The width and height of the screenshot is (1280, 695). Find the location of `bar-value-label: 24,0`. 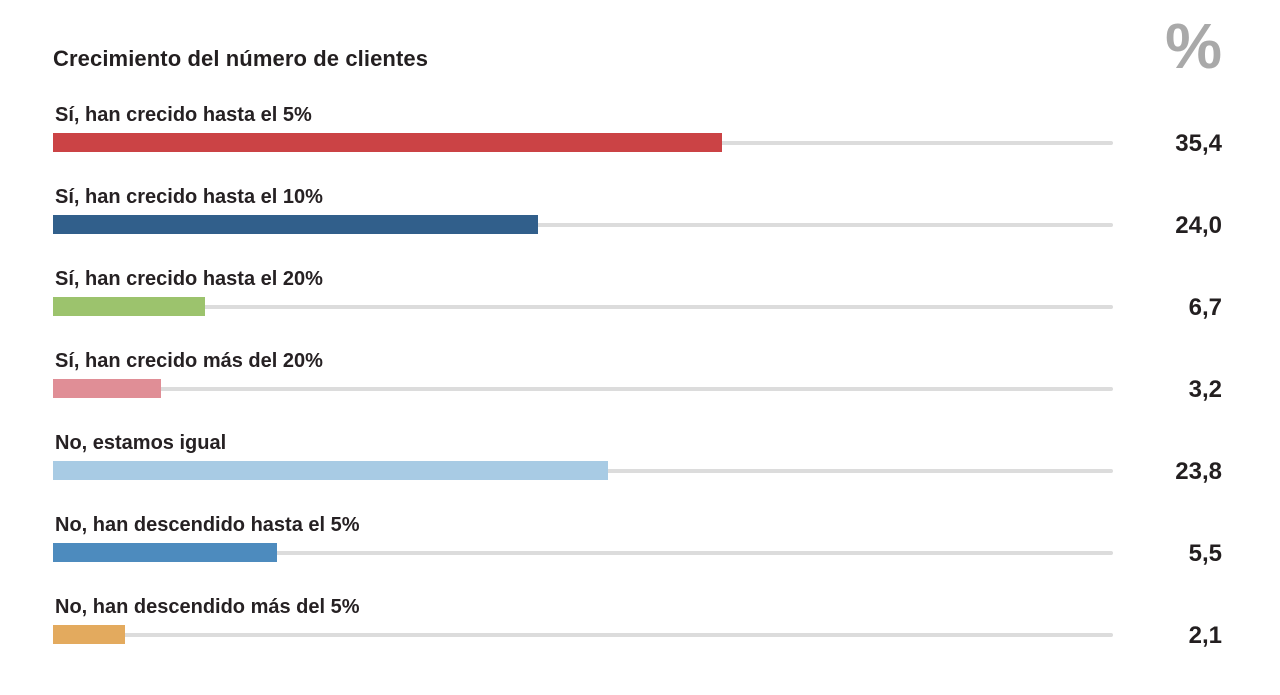

bar-value-label: 24,0 is located at coordinates (1198, 225).